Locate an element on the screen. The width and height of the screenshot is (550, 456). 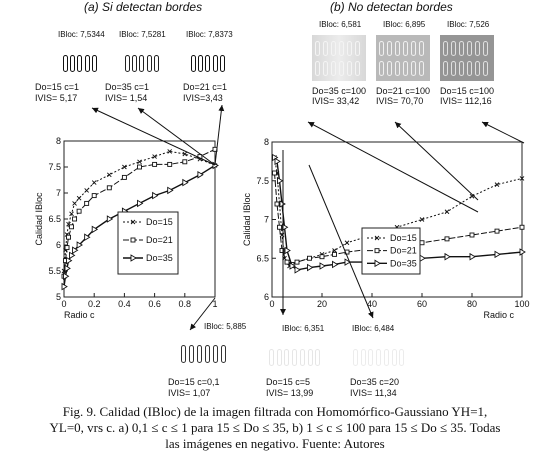
x-tick-label: 40 is located at coordinates (372, 304).